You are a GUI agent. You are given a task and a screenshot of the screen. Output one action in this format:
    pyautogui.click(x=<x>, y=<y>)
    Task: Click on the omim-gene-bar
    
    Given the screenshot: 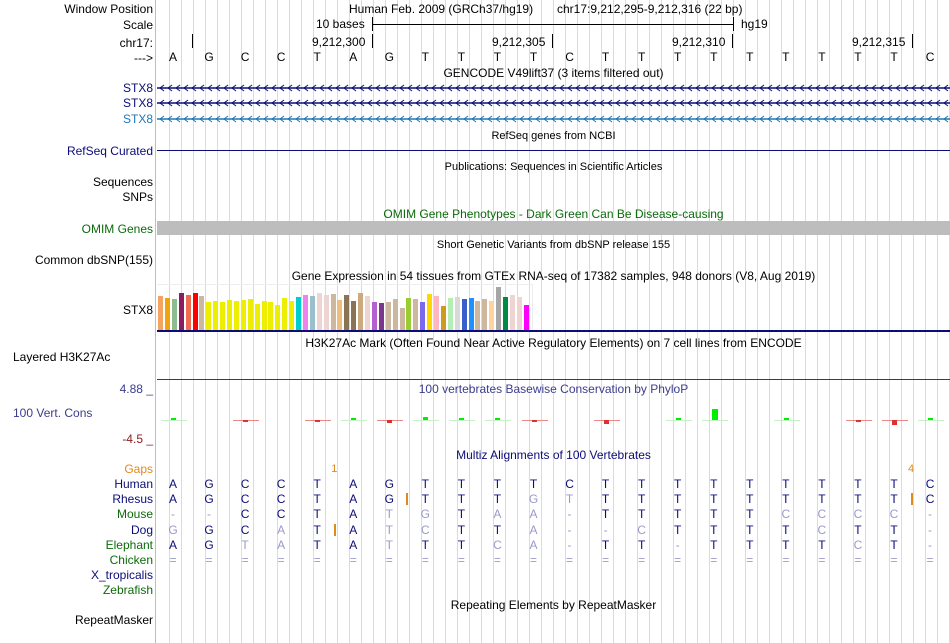 What is the action you would take?
    pyautogui.click(x=553, y=228)
    